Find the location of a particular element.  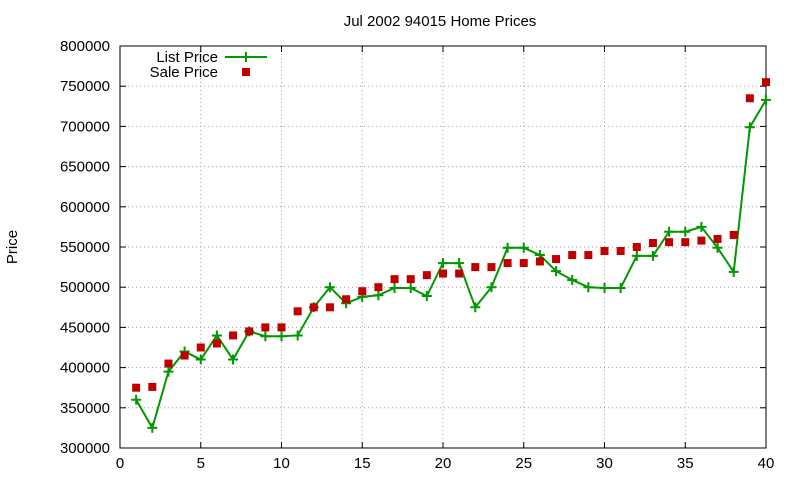

x-tick-label: 25 is located at coordinates (523, 463).